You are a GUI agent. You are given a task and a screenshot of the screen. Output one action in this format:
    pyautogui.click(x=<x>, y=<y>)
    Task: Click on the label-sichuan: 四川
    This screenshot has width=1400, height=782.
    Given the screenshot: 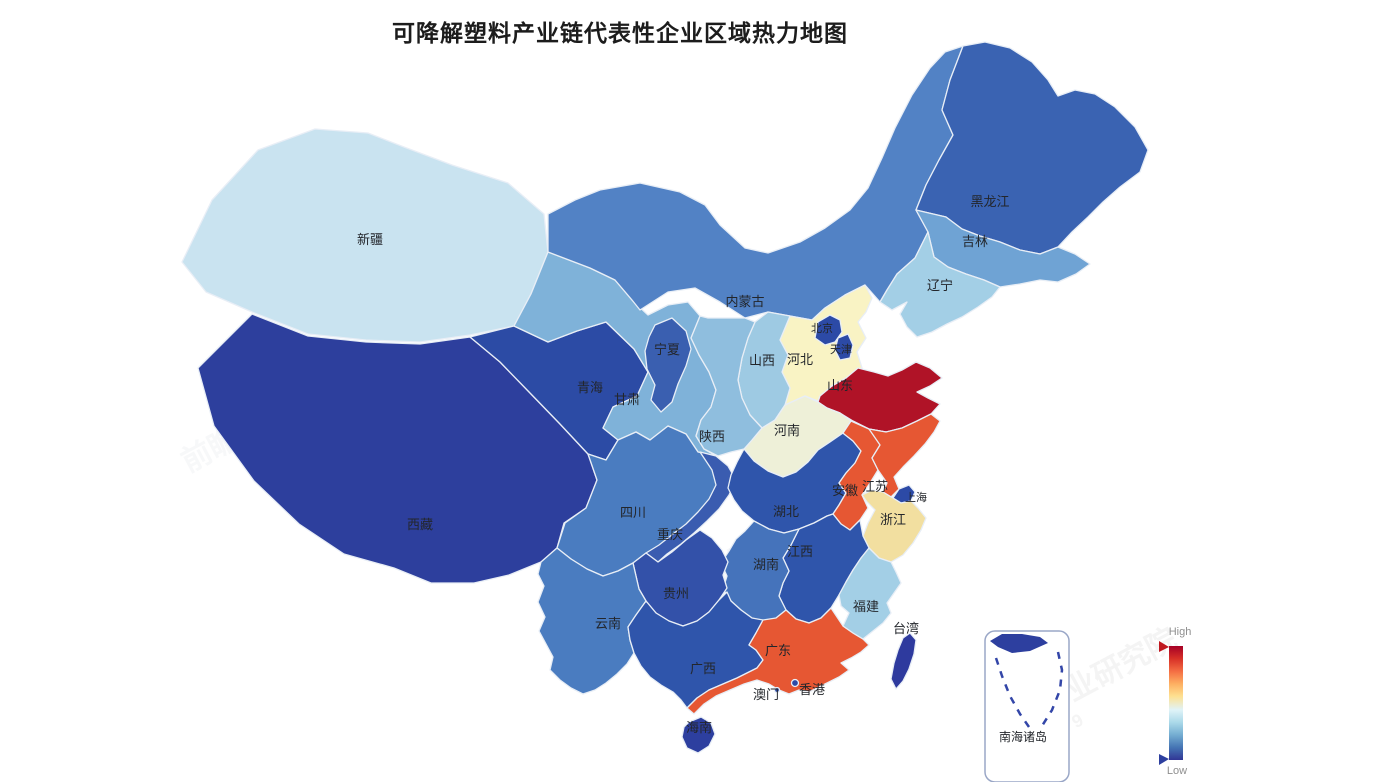 What is the action you would take?
    pyautogui.click(x=633, y=512)
    